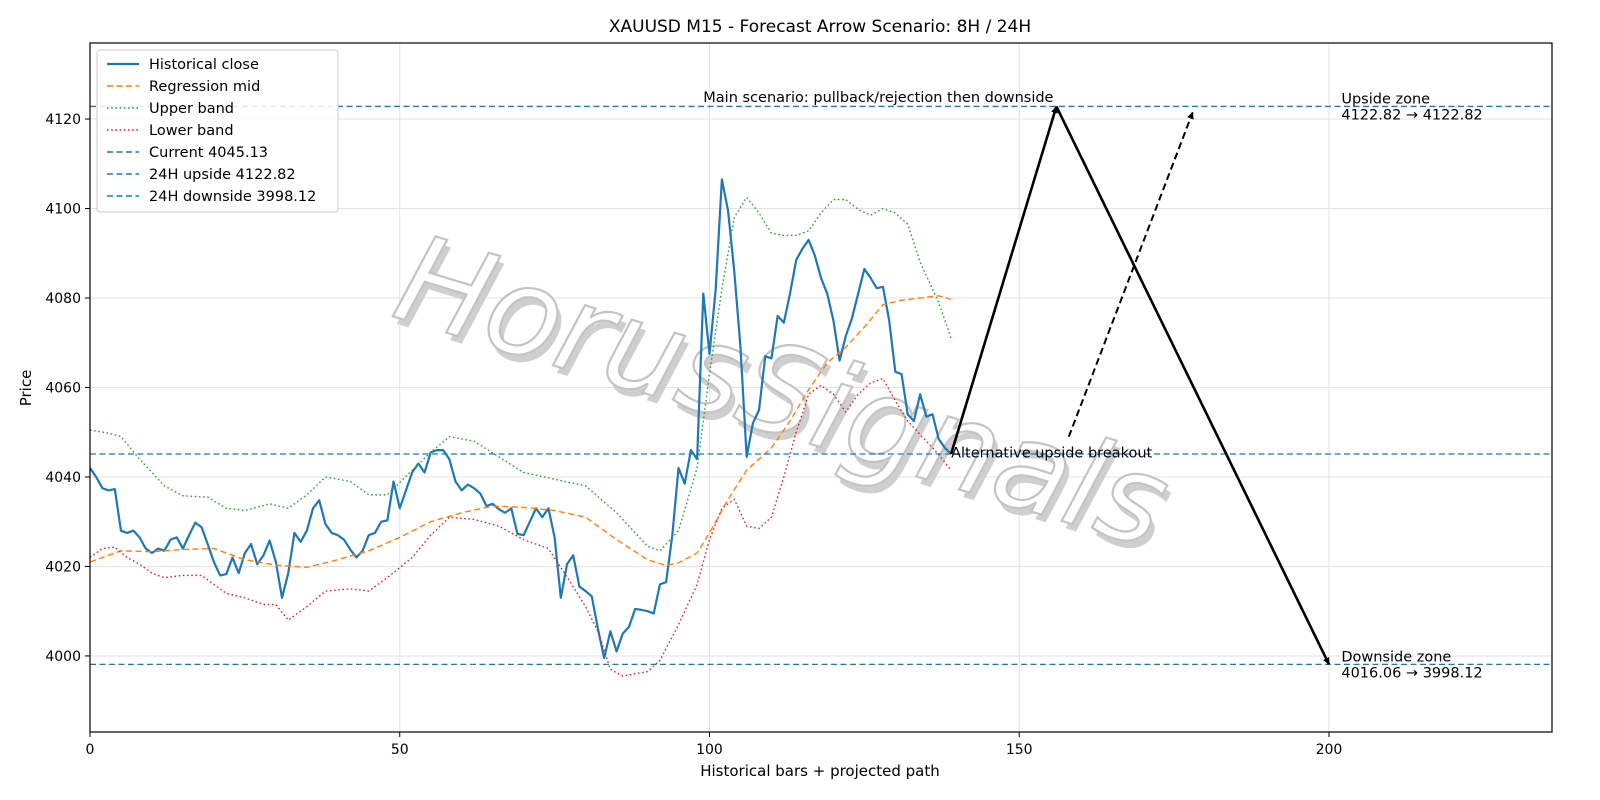  What do you see at coordinates (1411, 115) in the screenshot?
I see `zone-range-0: 4122.82 → 4122.82` at bounding box center [1411, 115].